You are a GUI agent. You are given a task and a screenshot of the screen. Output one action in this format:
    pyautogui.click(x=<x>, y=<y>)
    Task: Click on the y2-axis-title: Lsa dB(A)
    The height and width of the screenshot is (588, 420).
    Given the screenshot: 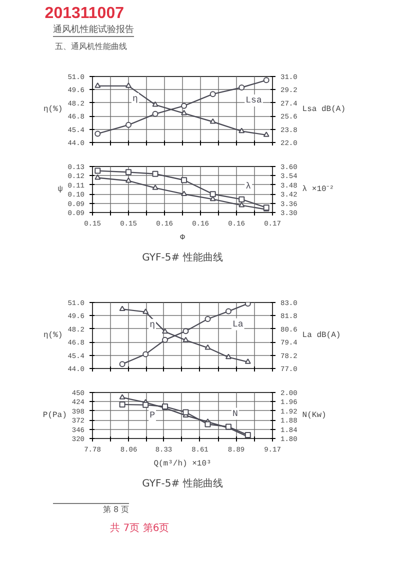 What is the action you would take?
    pyautogui.click(x=324, y=109)
    